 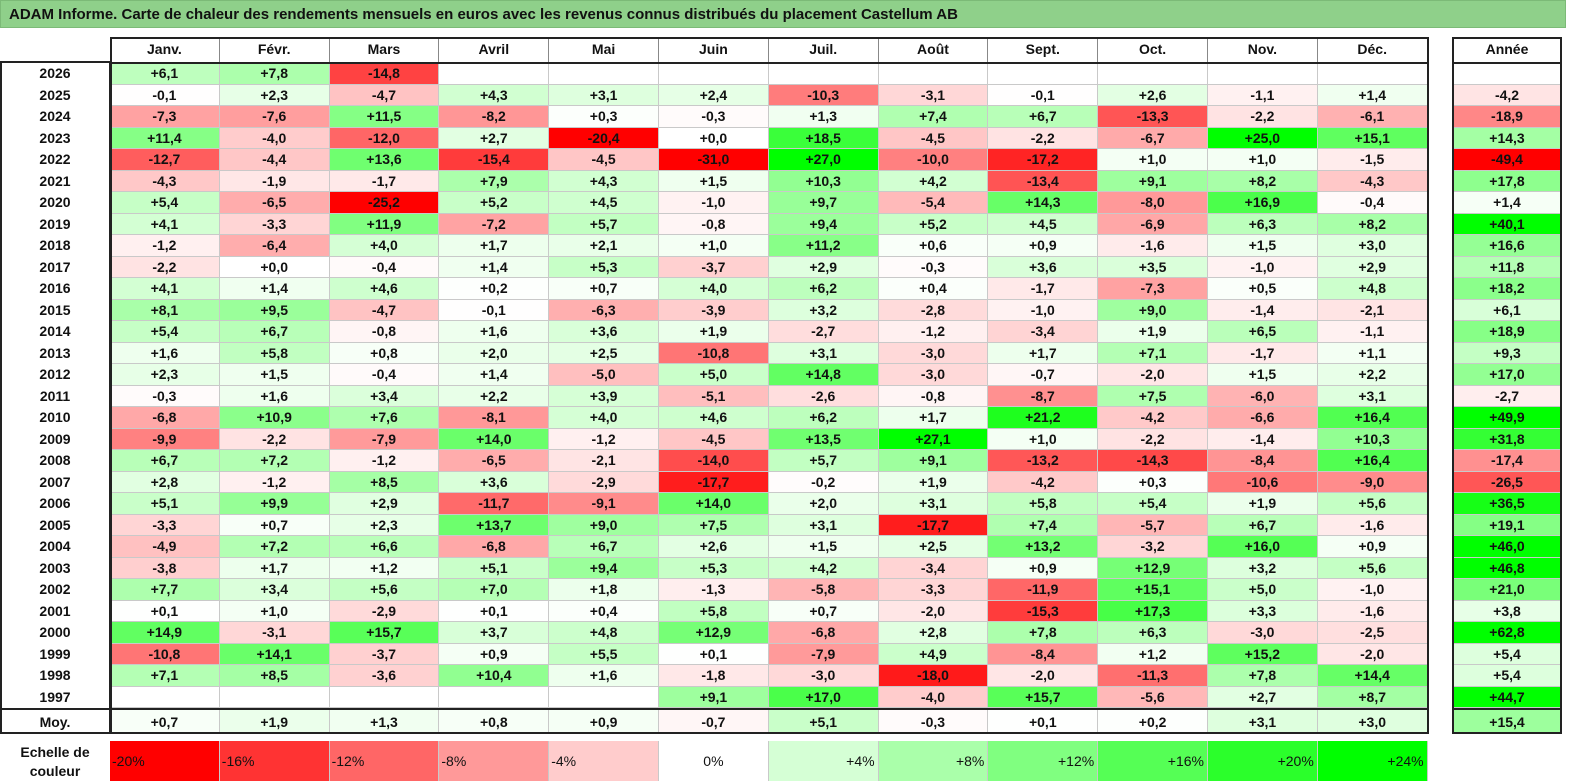 I want to click on heatmap-cell: -15,3, so click(x=1043, y=611).